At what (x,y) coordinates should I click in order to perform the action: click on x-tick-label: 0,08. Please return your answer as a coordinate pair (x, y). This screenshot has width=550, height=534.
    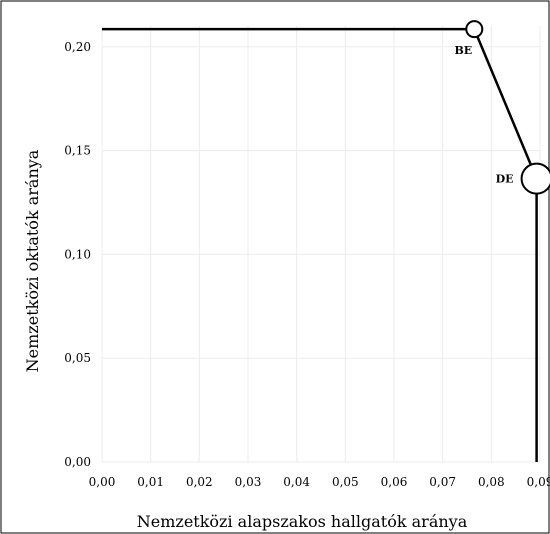
    Looking at the image, I should click on (491, 482).